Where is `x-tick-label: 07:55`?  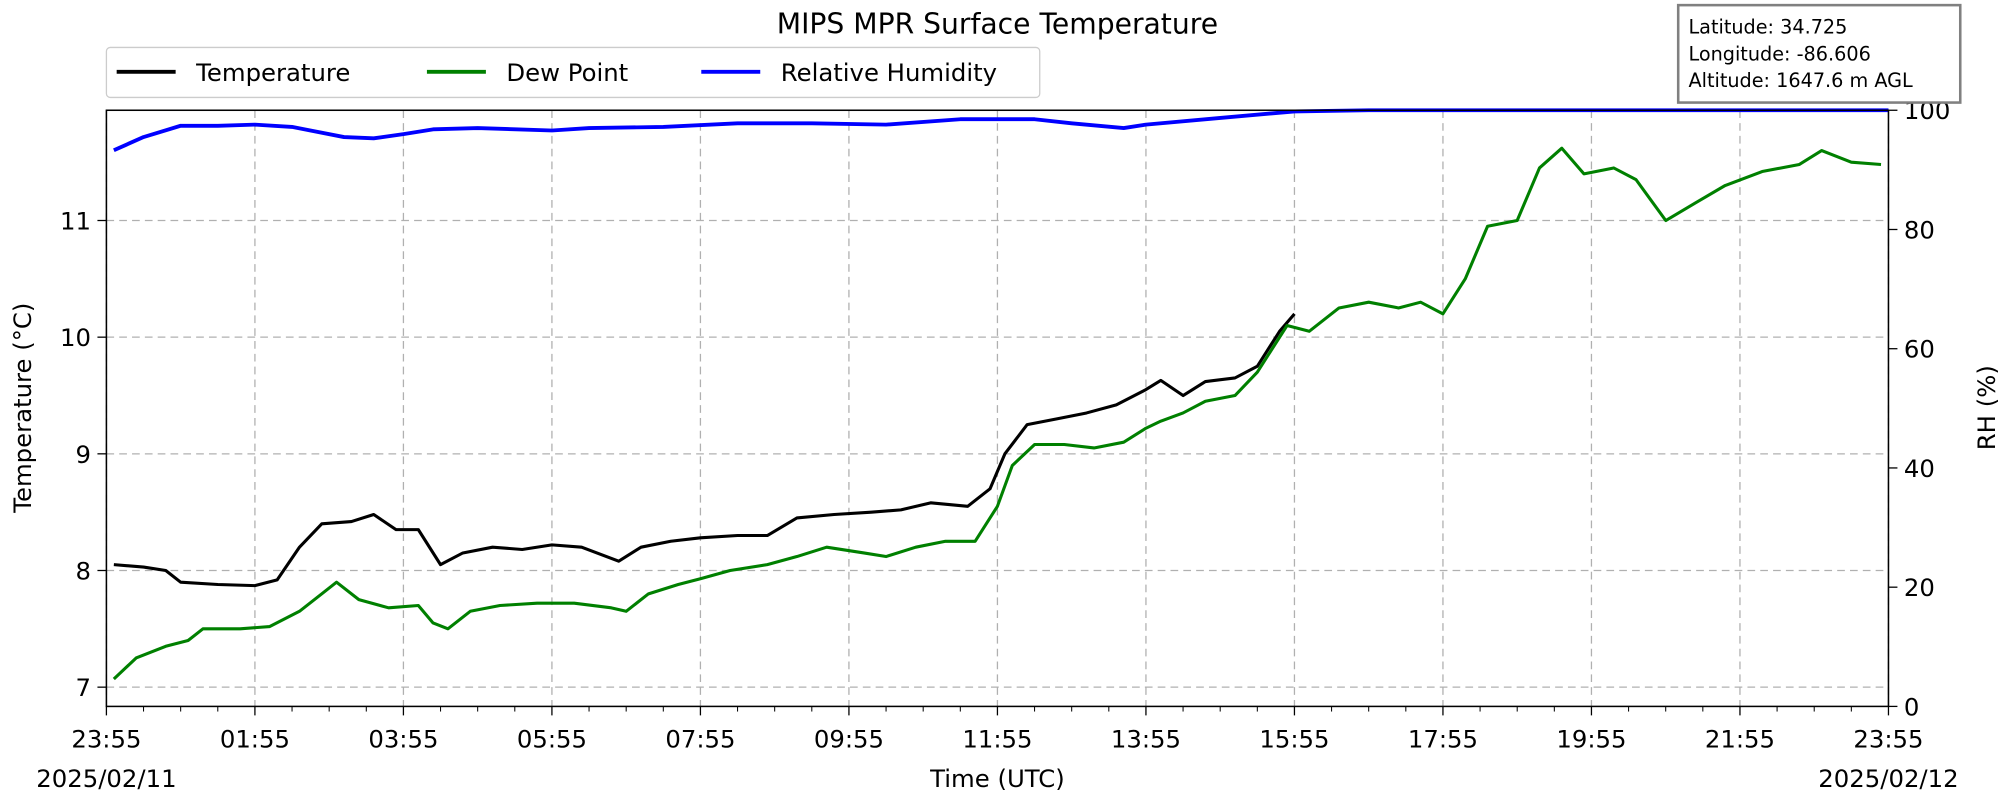
x-tick-label: 07:55 is located at coordinates (700, 738).